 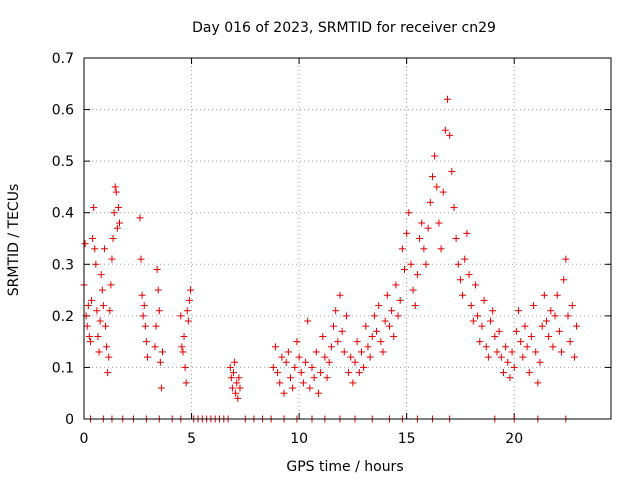 What do you see at coordinates (63, 111) in the screenshot?
I see `y-tick-label: 0.6` at bounding box center [63, 111].